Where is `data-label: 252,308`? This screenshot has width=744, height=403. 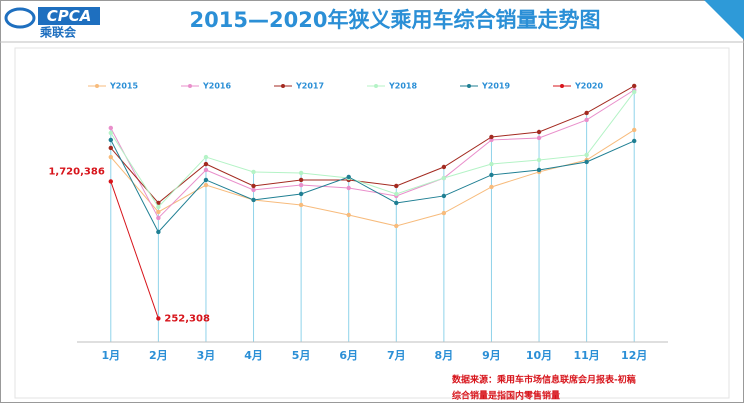 data-label: 252,308 is located at coordinates (187, 318).